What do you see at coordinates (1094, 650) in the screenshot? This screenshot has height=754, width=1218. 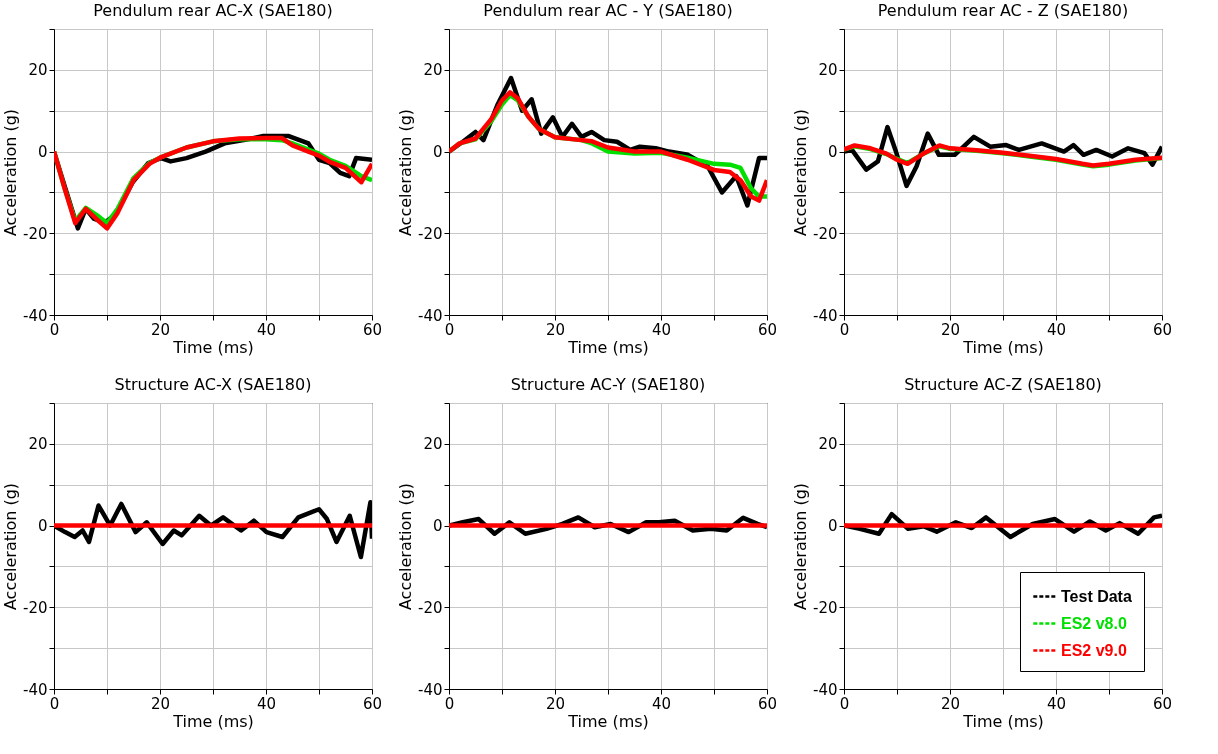 I see `legend-label: ES2 v9.0` at bounding box center [1094, 650].